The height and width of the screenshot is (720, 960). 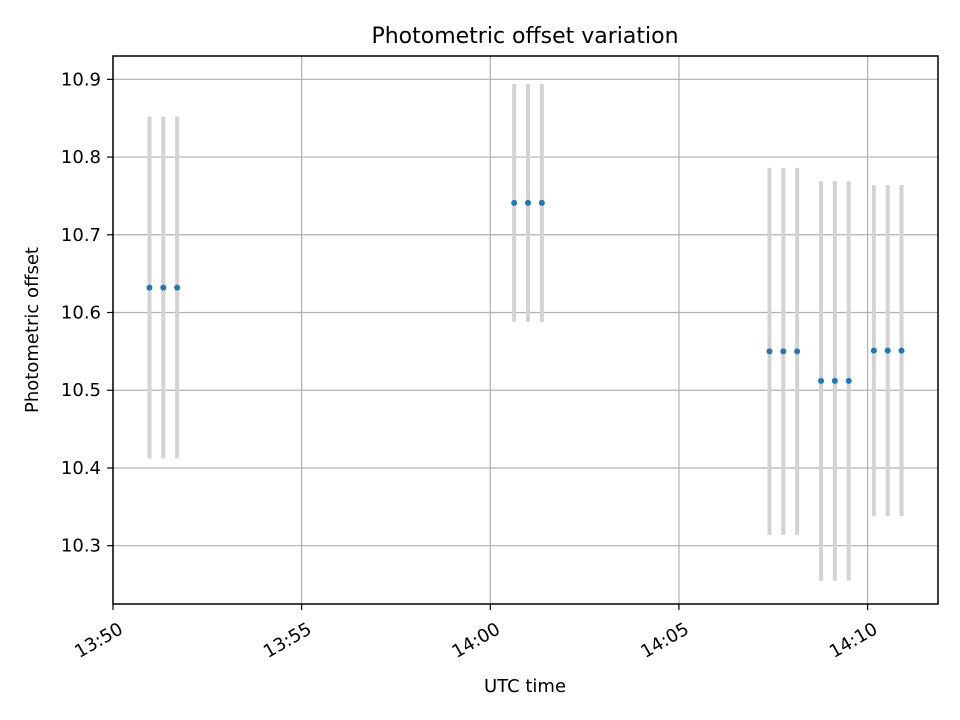 What do you see at coordinates (81, 546) in the screenshot?
I see `y-tick-label: 10.3` at bounding box center [81, 546].